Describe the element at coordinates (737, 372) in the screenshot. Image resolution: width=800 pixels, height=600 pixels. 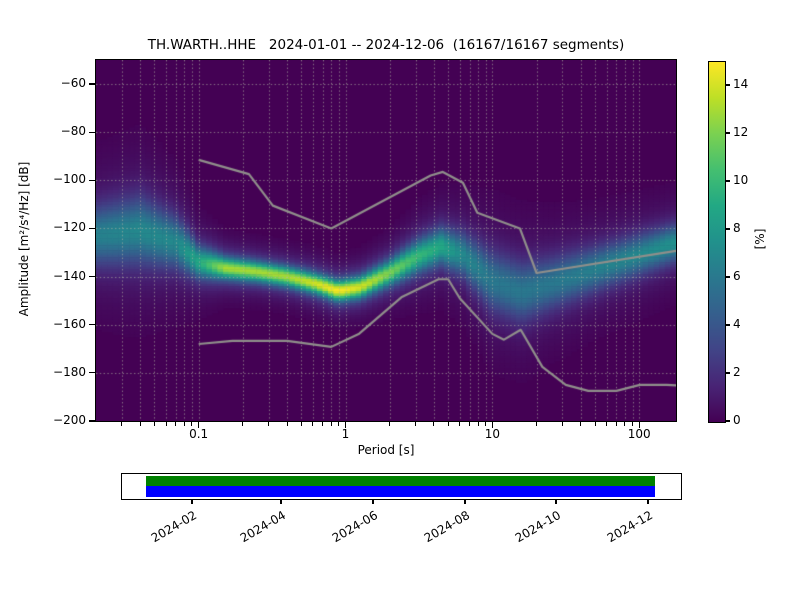
I see `colorbar-tick-label: 2` at that location.